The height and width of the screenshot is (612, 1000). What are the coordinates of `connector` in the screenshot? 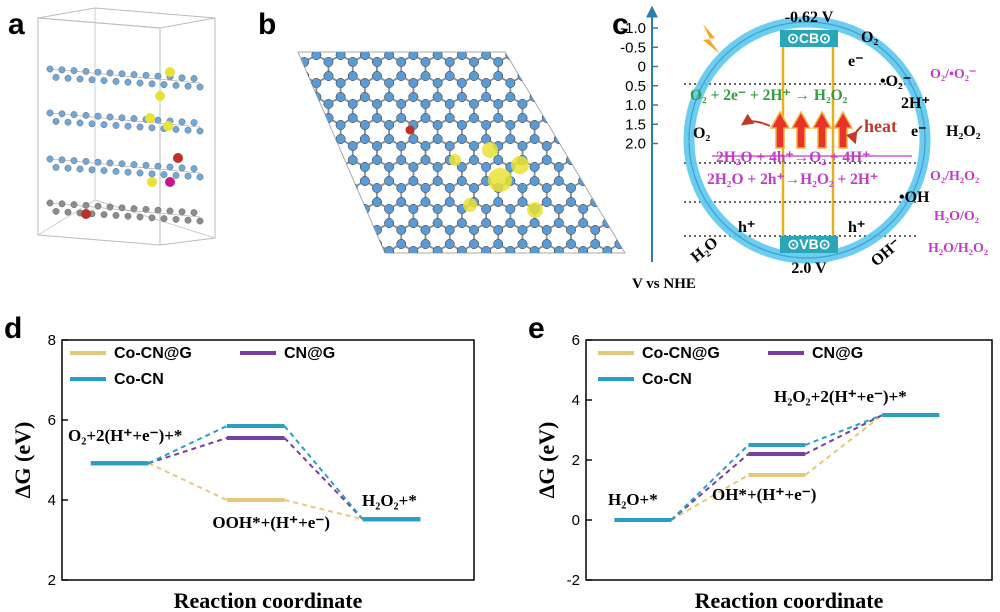 It's located at (709, 497).